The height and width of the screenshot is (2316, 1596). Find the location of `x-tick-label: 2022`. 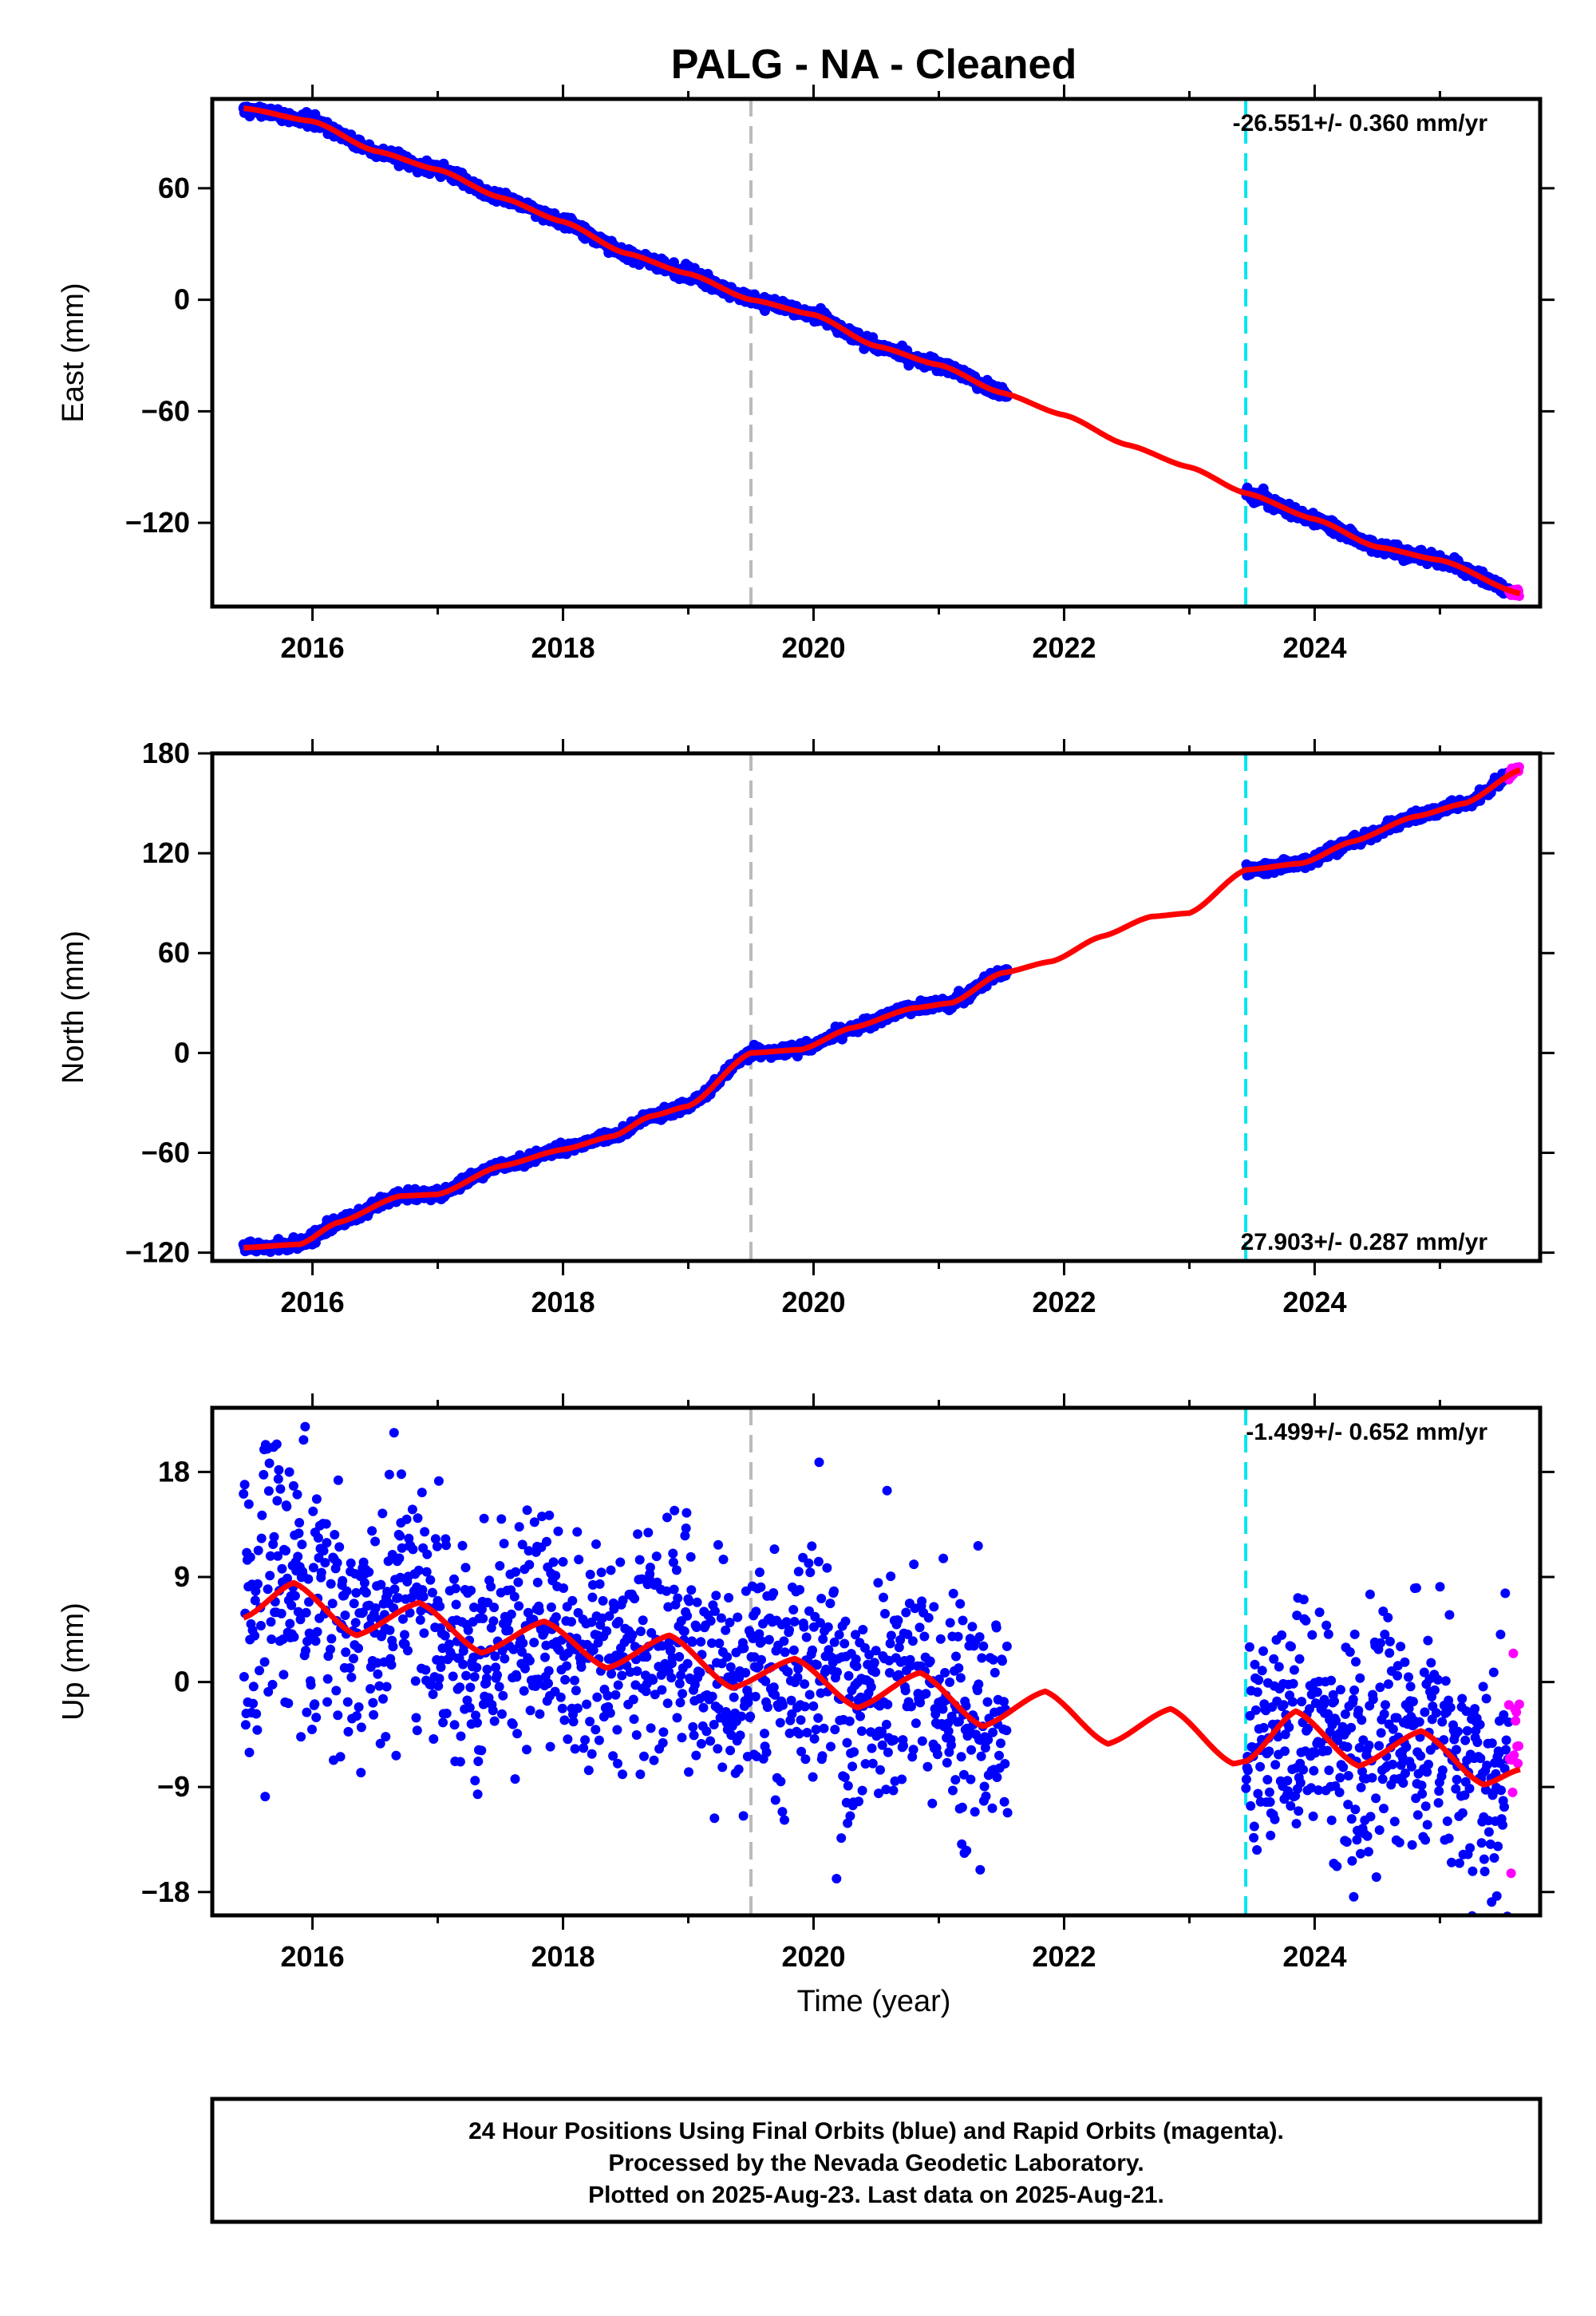

x-tick-label: 2022 is located at coordinates (1064, 1302).